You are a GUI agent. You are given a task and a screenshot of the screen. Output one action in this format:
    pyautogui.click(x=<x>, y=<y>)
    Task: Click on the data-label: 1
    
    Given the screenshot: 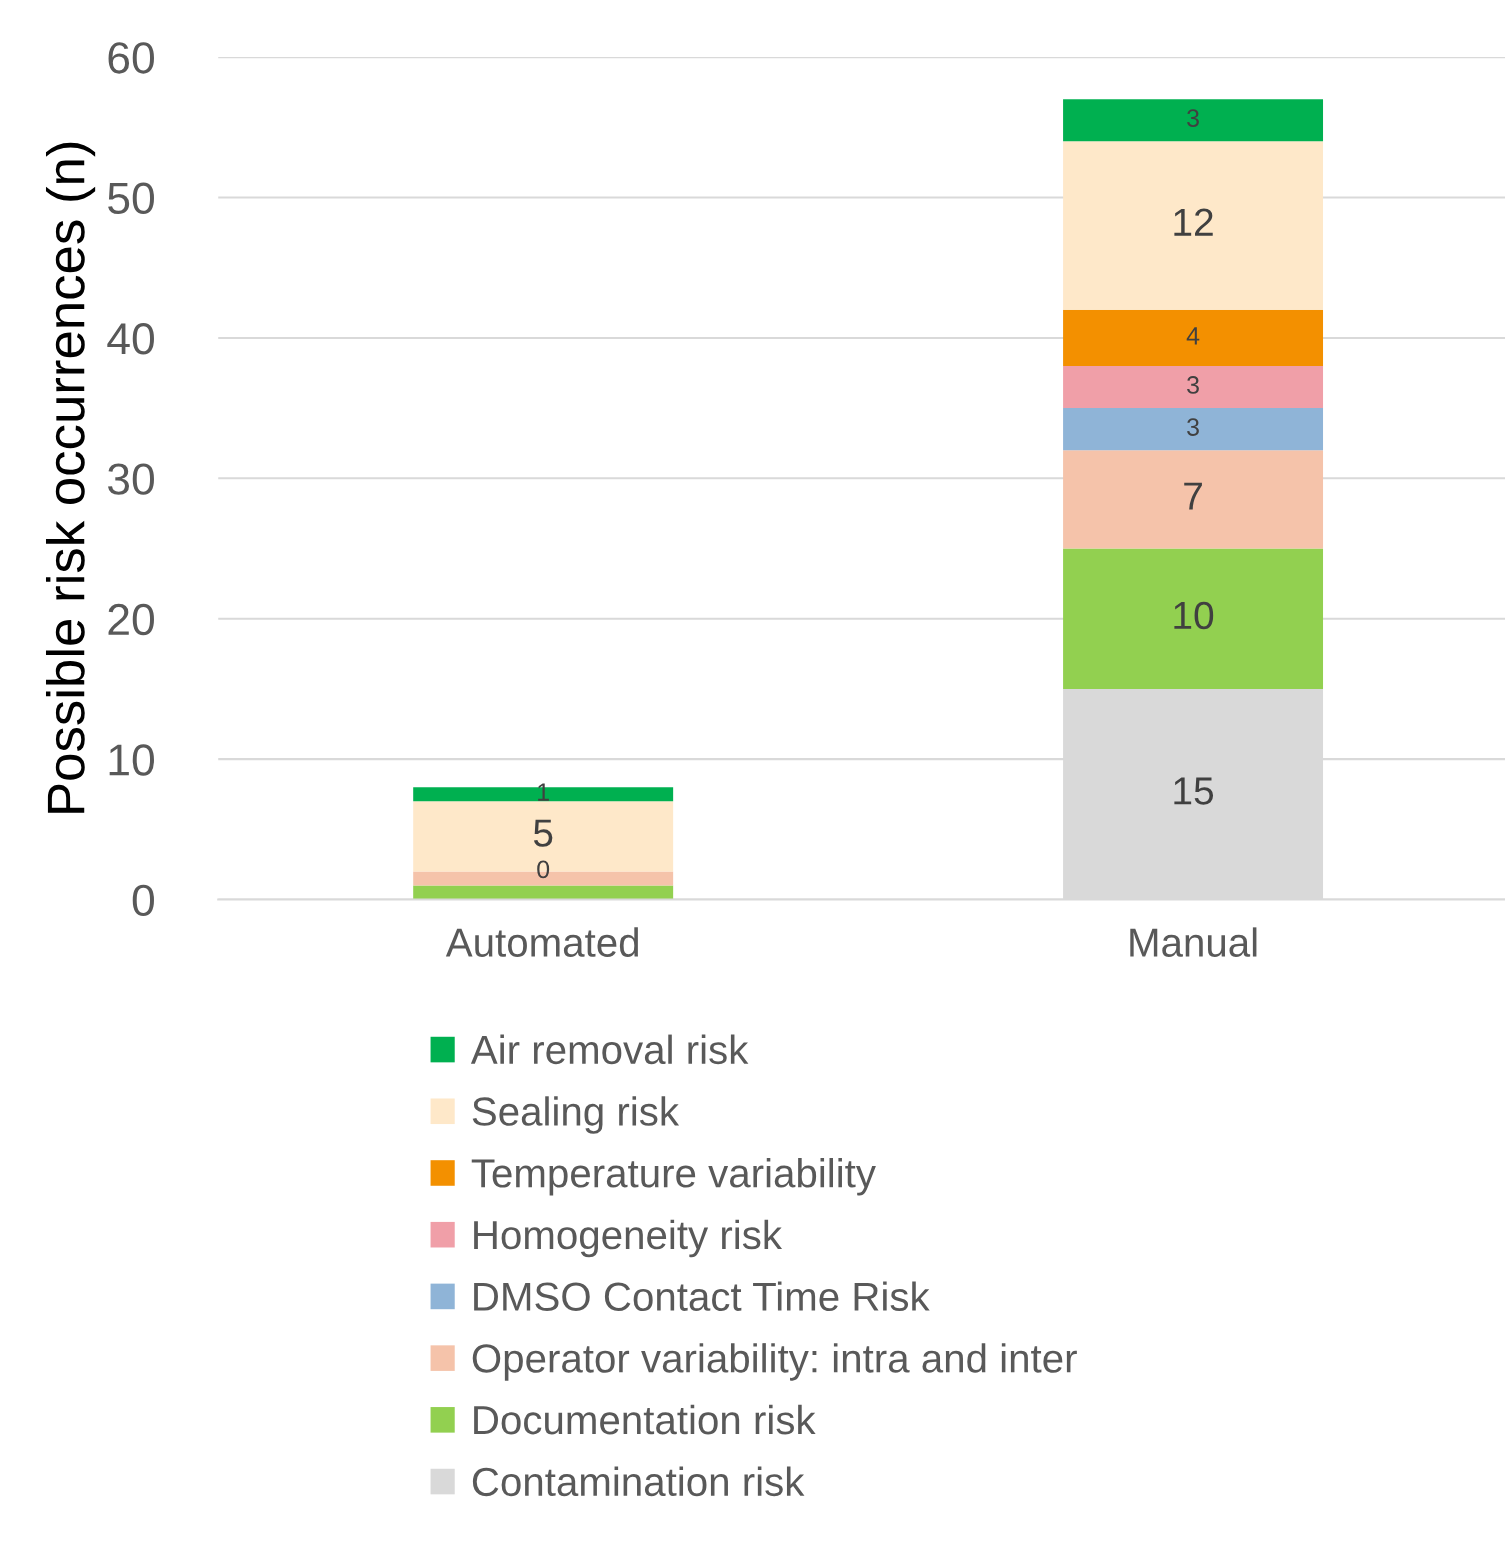 What is the action you would take?
    pyautogui.click(x=543, y=792)
    